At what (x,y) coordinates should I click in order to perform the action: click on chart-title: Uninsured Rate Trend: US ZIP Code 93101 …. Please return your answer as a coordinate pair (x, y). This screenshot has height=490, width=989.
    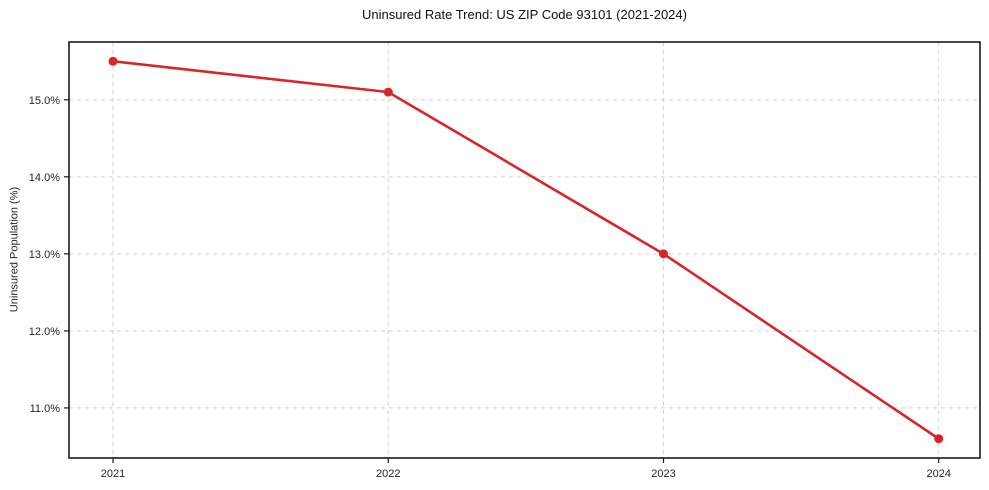
    Looking at the image, I should click on (524, 14).